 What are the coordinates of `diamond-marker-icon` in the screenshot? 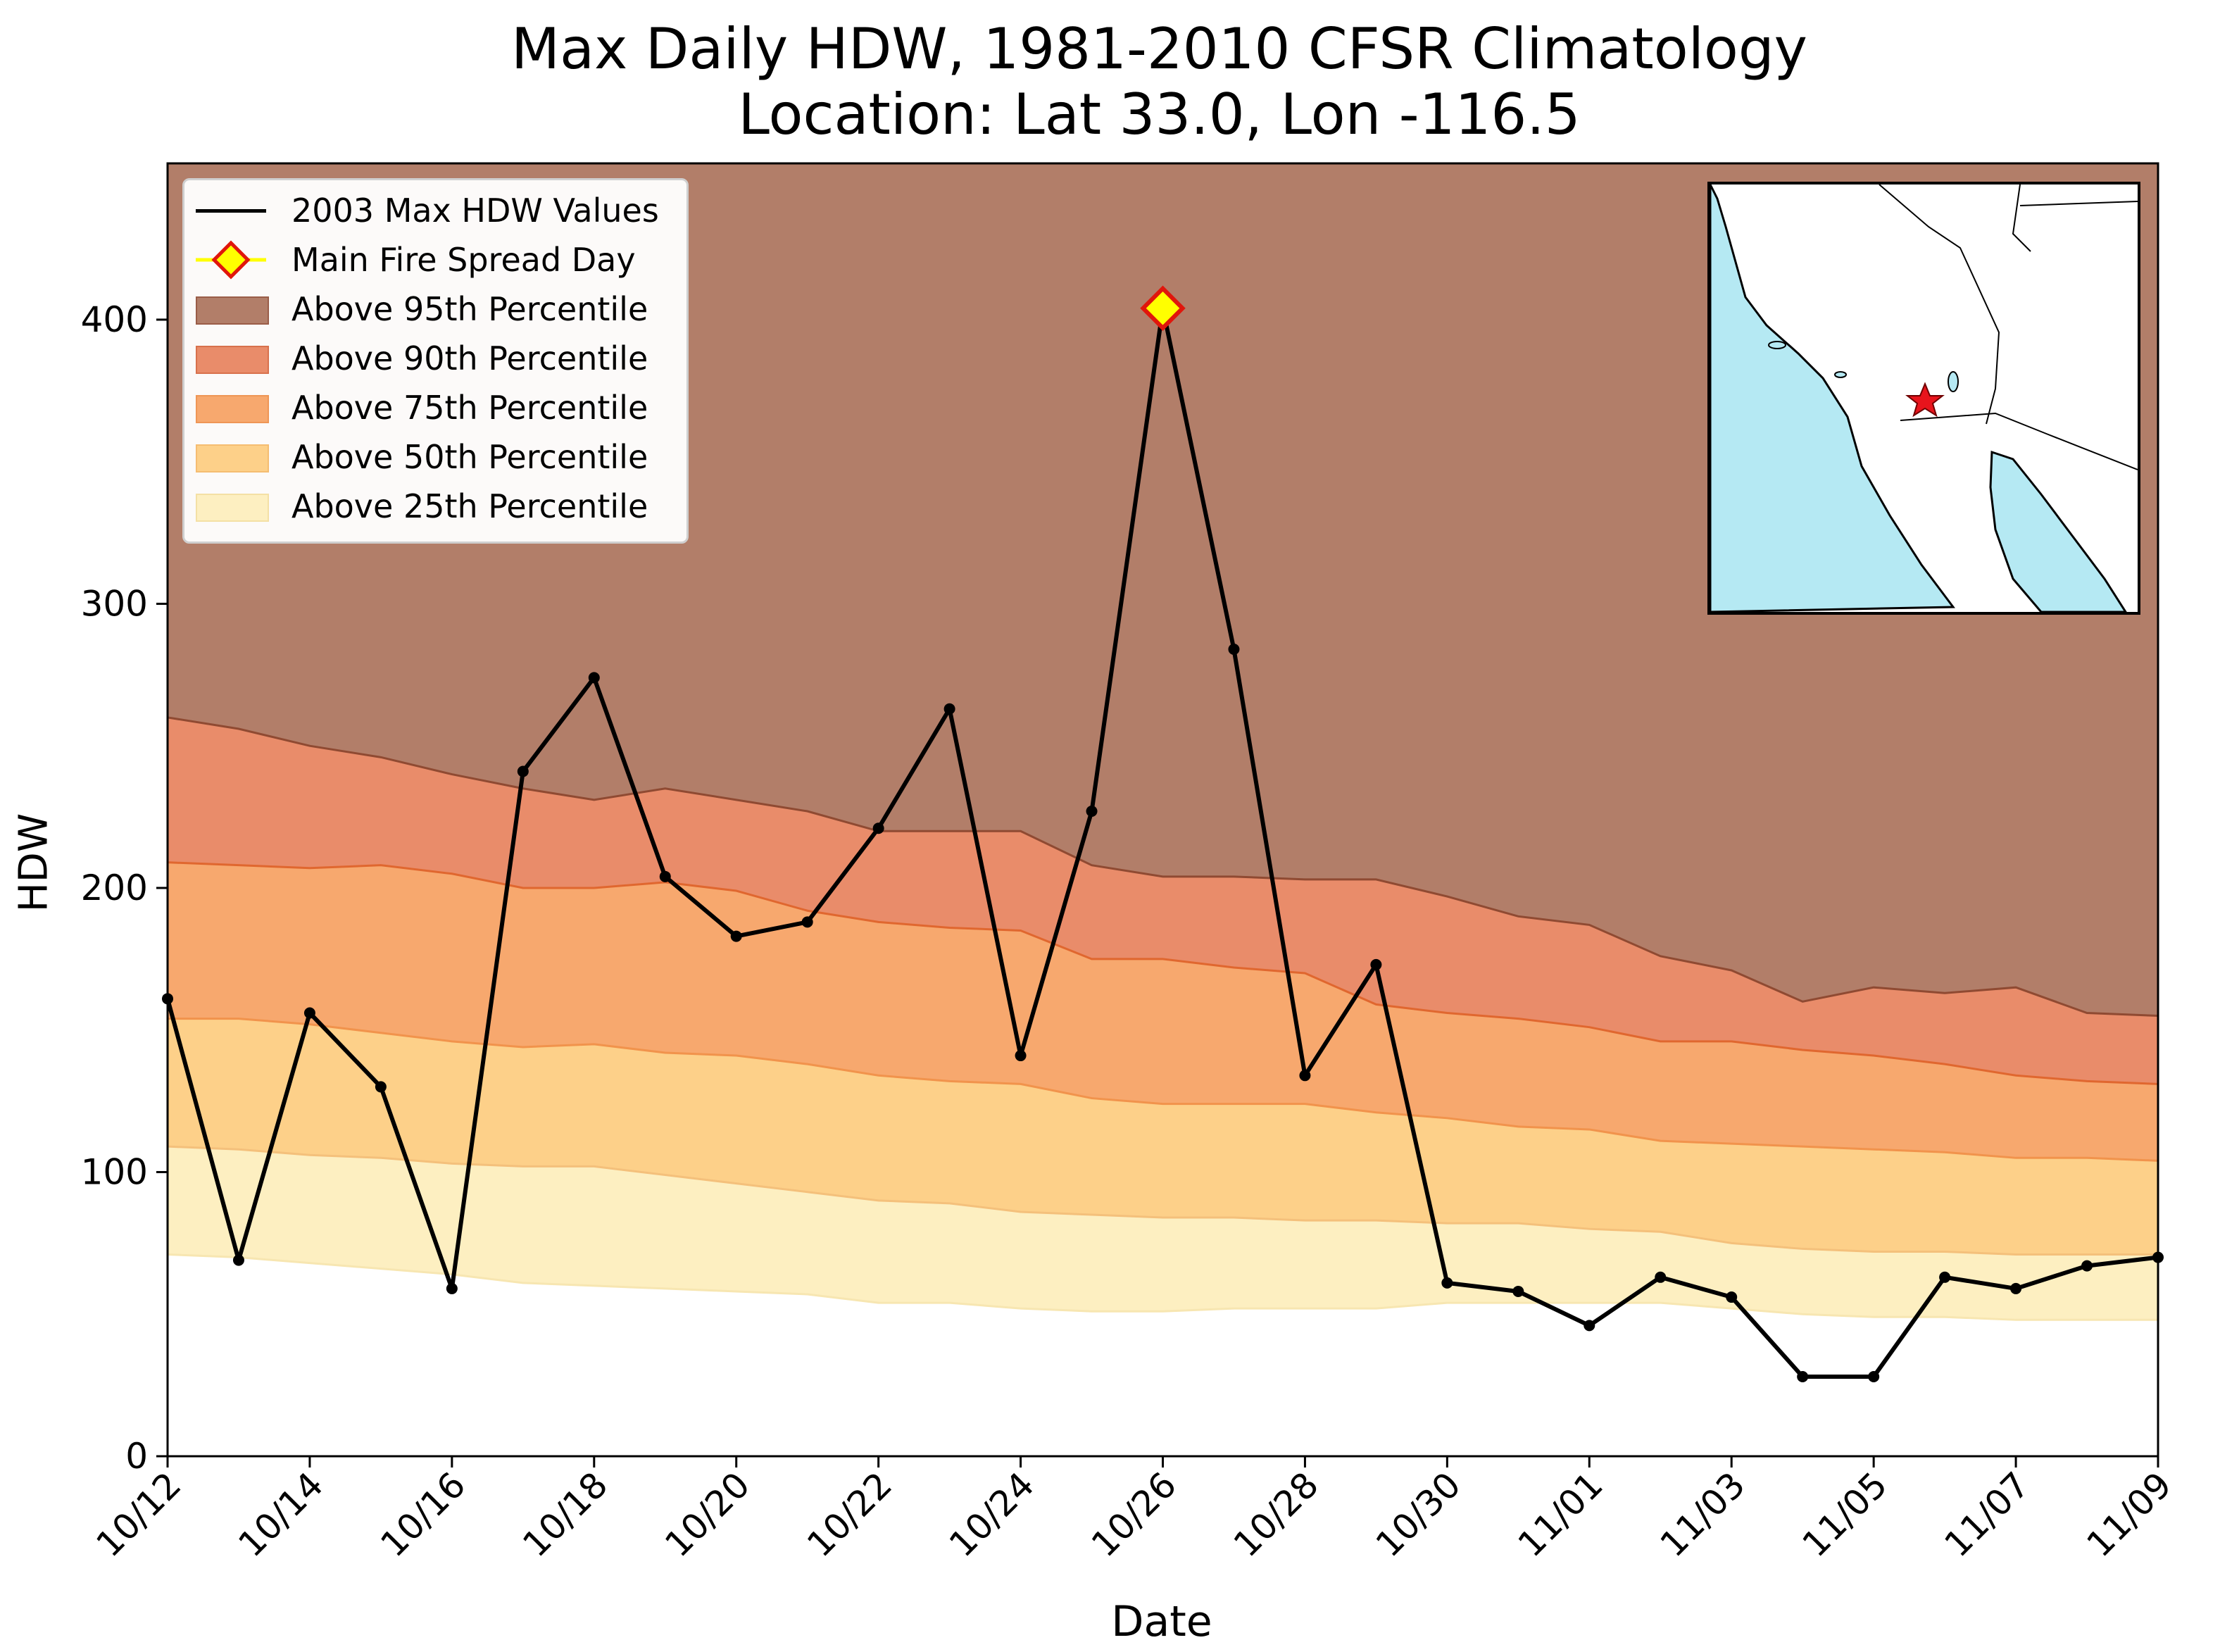 It's located at (231, 260).